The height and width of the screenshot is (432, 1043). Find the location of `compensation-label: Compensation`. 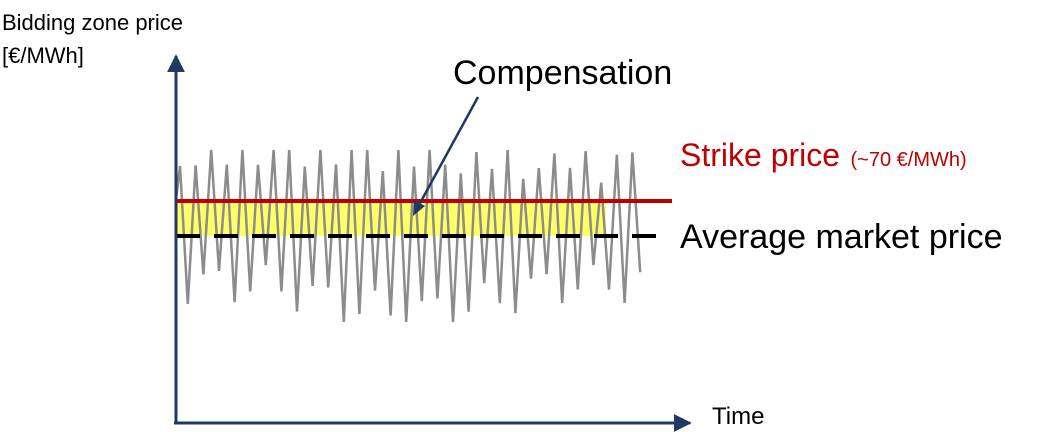

compensation-label: Compensation is located at coordinates (562, 73).